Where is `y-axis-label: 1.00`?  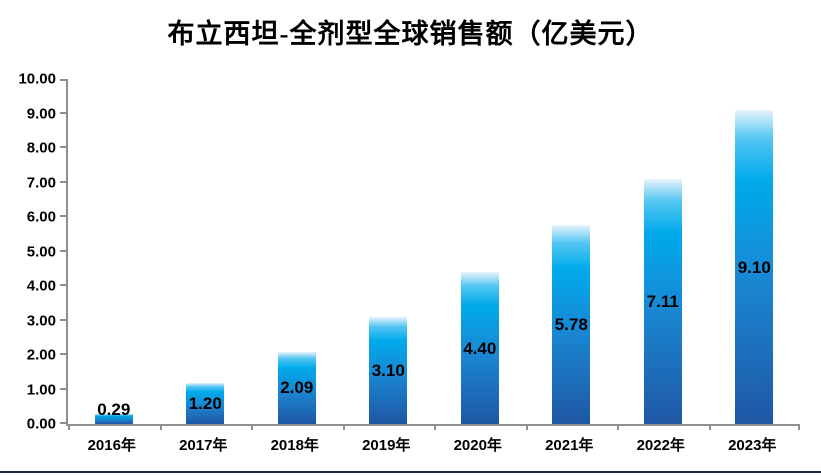 y-axis-label: 1.00 is located at coordinates (41, 389).